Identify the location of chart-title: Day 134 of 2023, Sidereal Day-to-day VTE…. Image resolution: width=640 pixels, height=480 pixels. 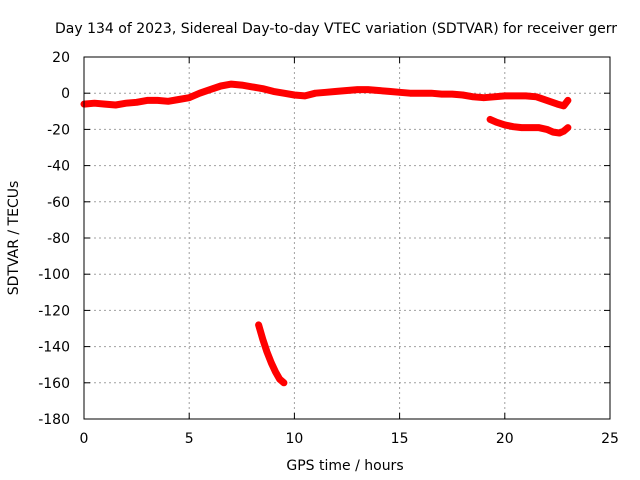
(336, 29).